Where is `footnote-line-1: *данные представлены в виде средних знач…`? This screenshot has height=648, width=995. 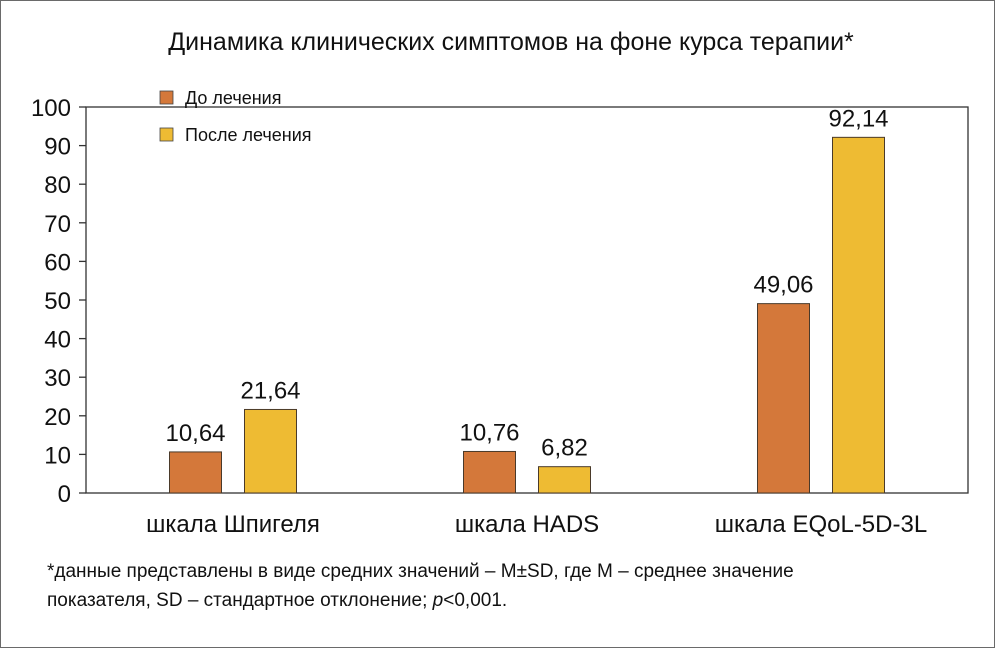
footnote-line-1: *данные представлены в виде средних знач… is located at coordinates (420, 571).